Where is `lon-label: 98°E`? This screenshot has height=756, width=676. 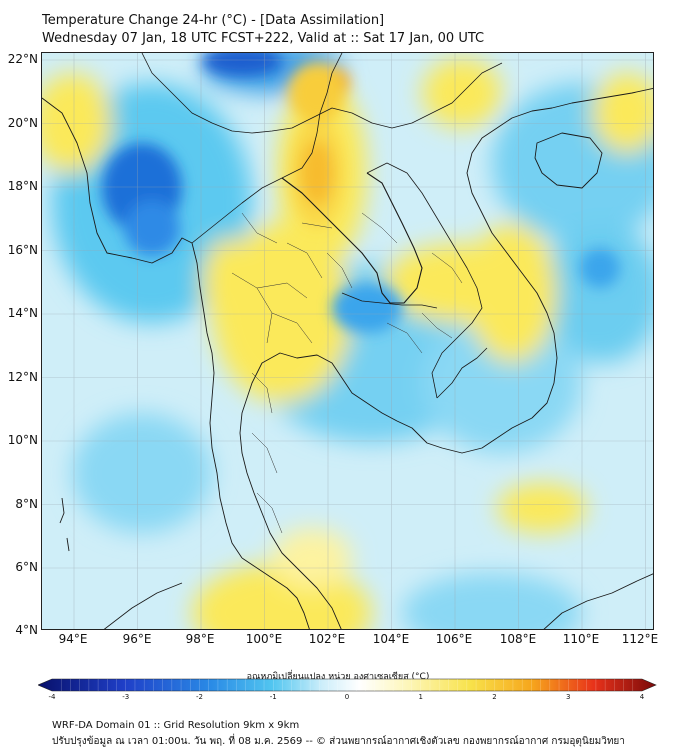 lon-label: 98°E is located at coordinates (200, 639).